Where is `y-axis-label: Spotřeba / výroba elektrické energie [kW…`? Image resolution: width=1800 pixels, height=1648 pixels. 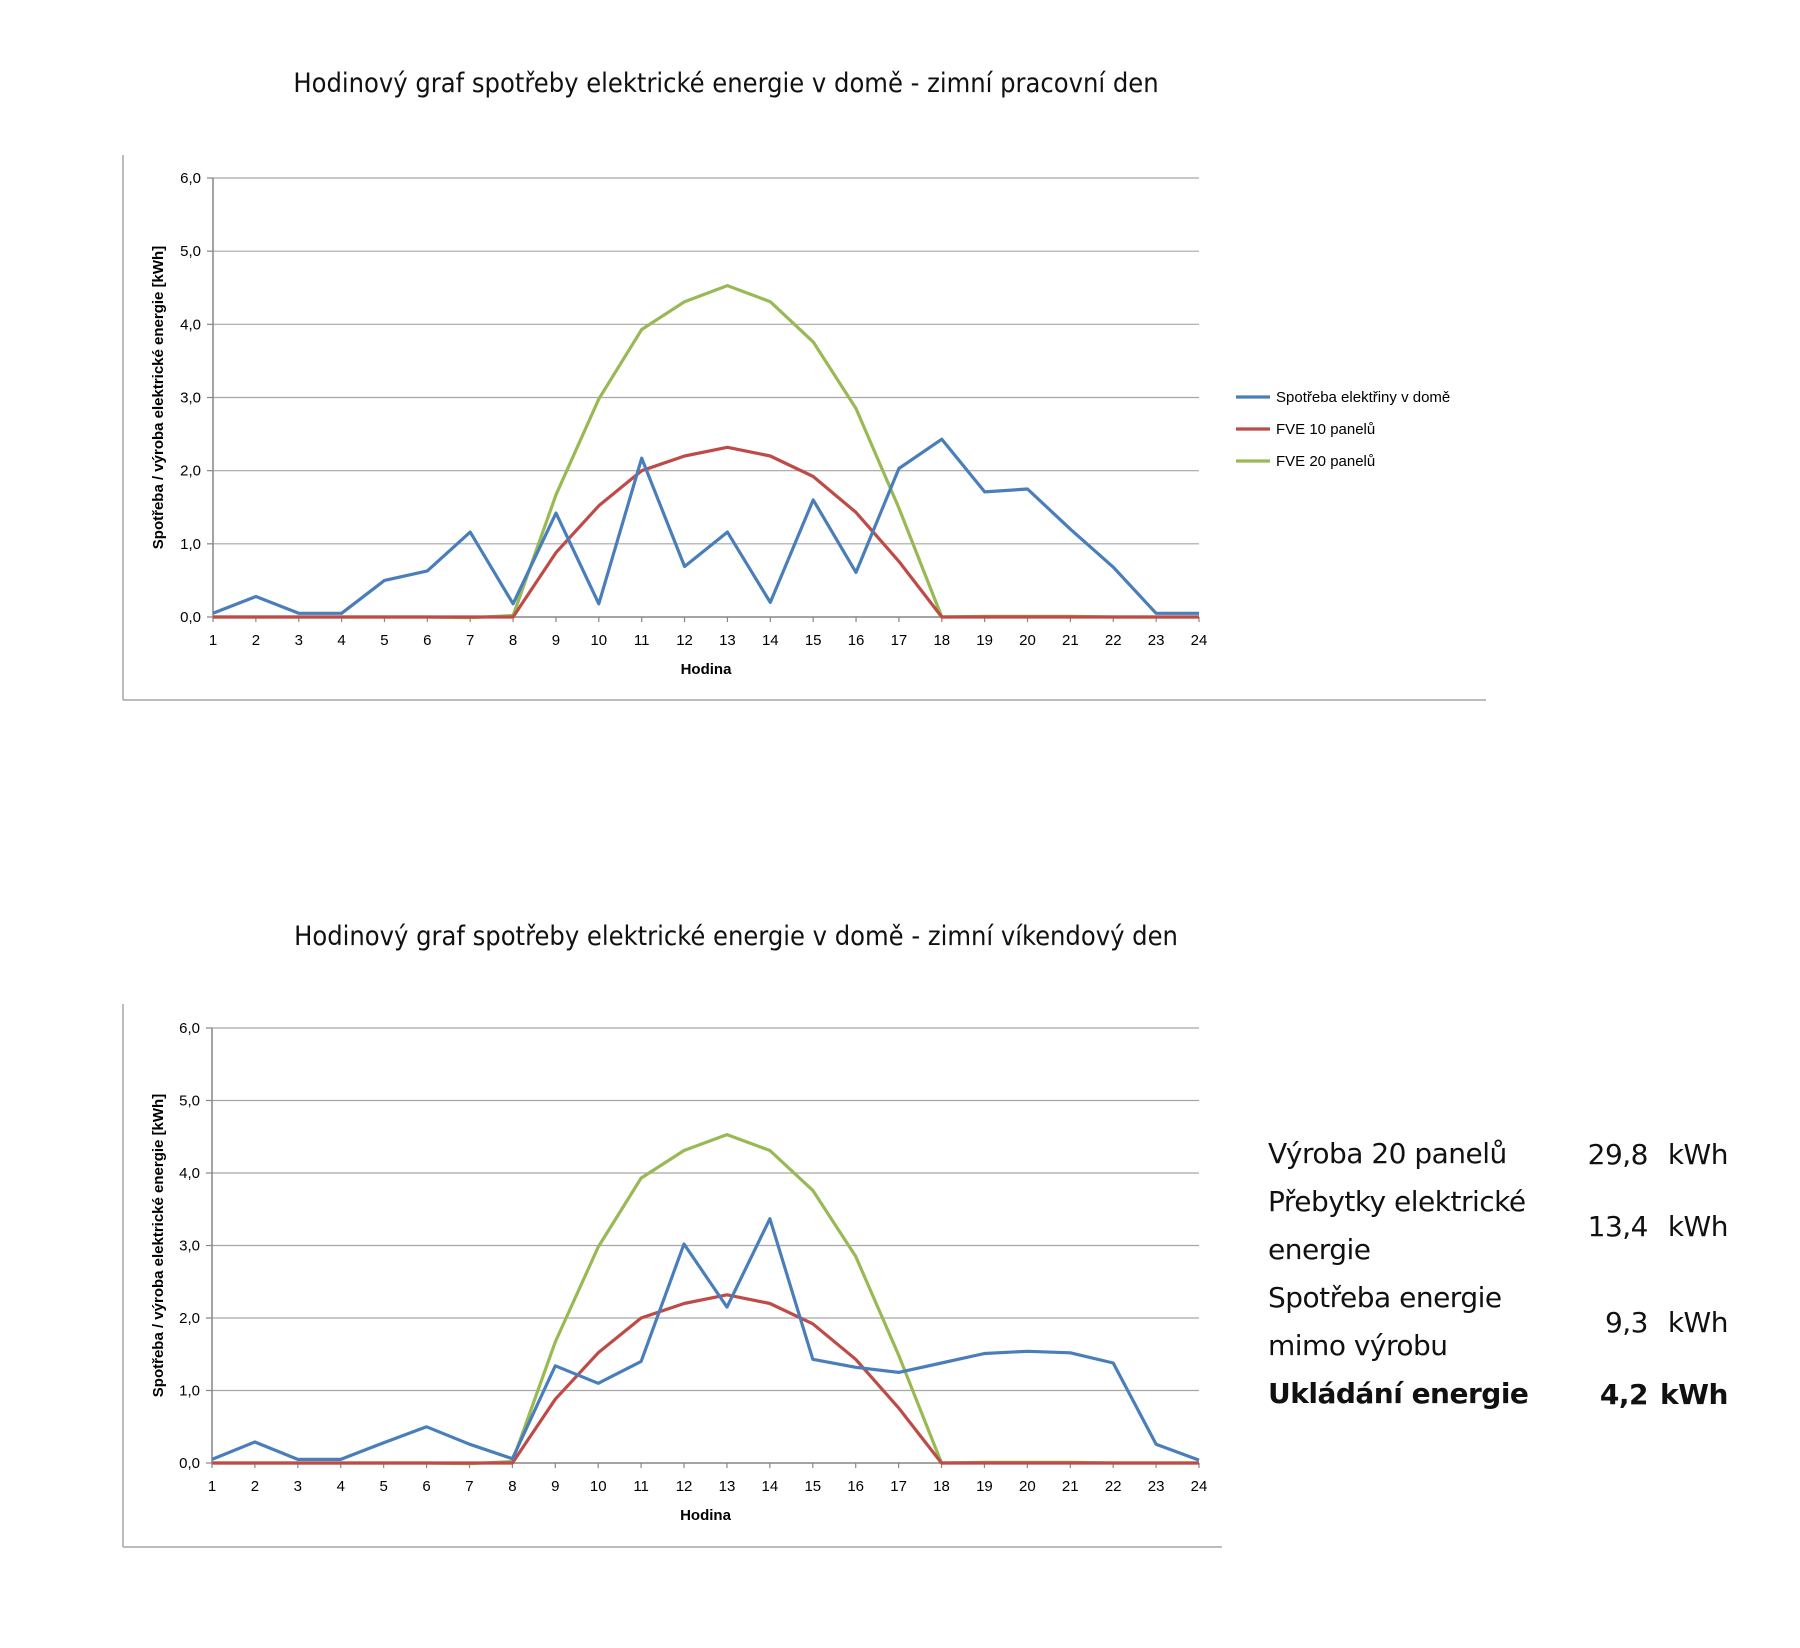 y-axis-label: Spotřeba / výroba elektrické energie [kW… is located at coordinates (158, 1245).